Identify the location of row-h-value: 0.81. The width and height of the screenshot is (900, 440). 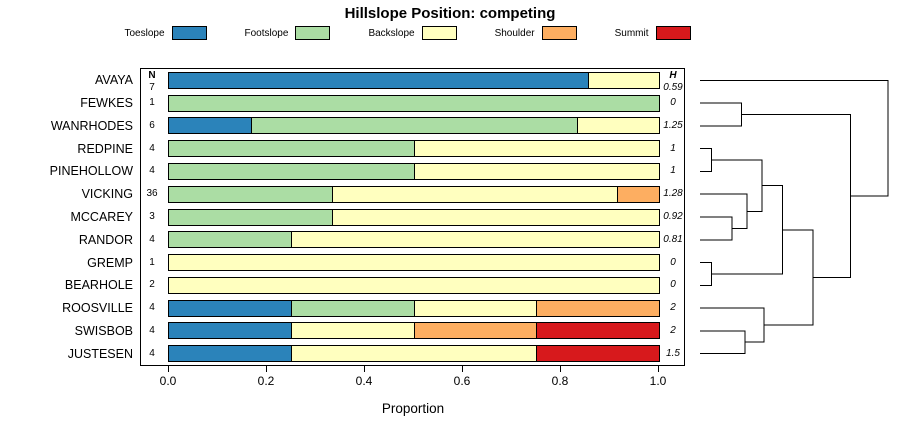
(673, 239).